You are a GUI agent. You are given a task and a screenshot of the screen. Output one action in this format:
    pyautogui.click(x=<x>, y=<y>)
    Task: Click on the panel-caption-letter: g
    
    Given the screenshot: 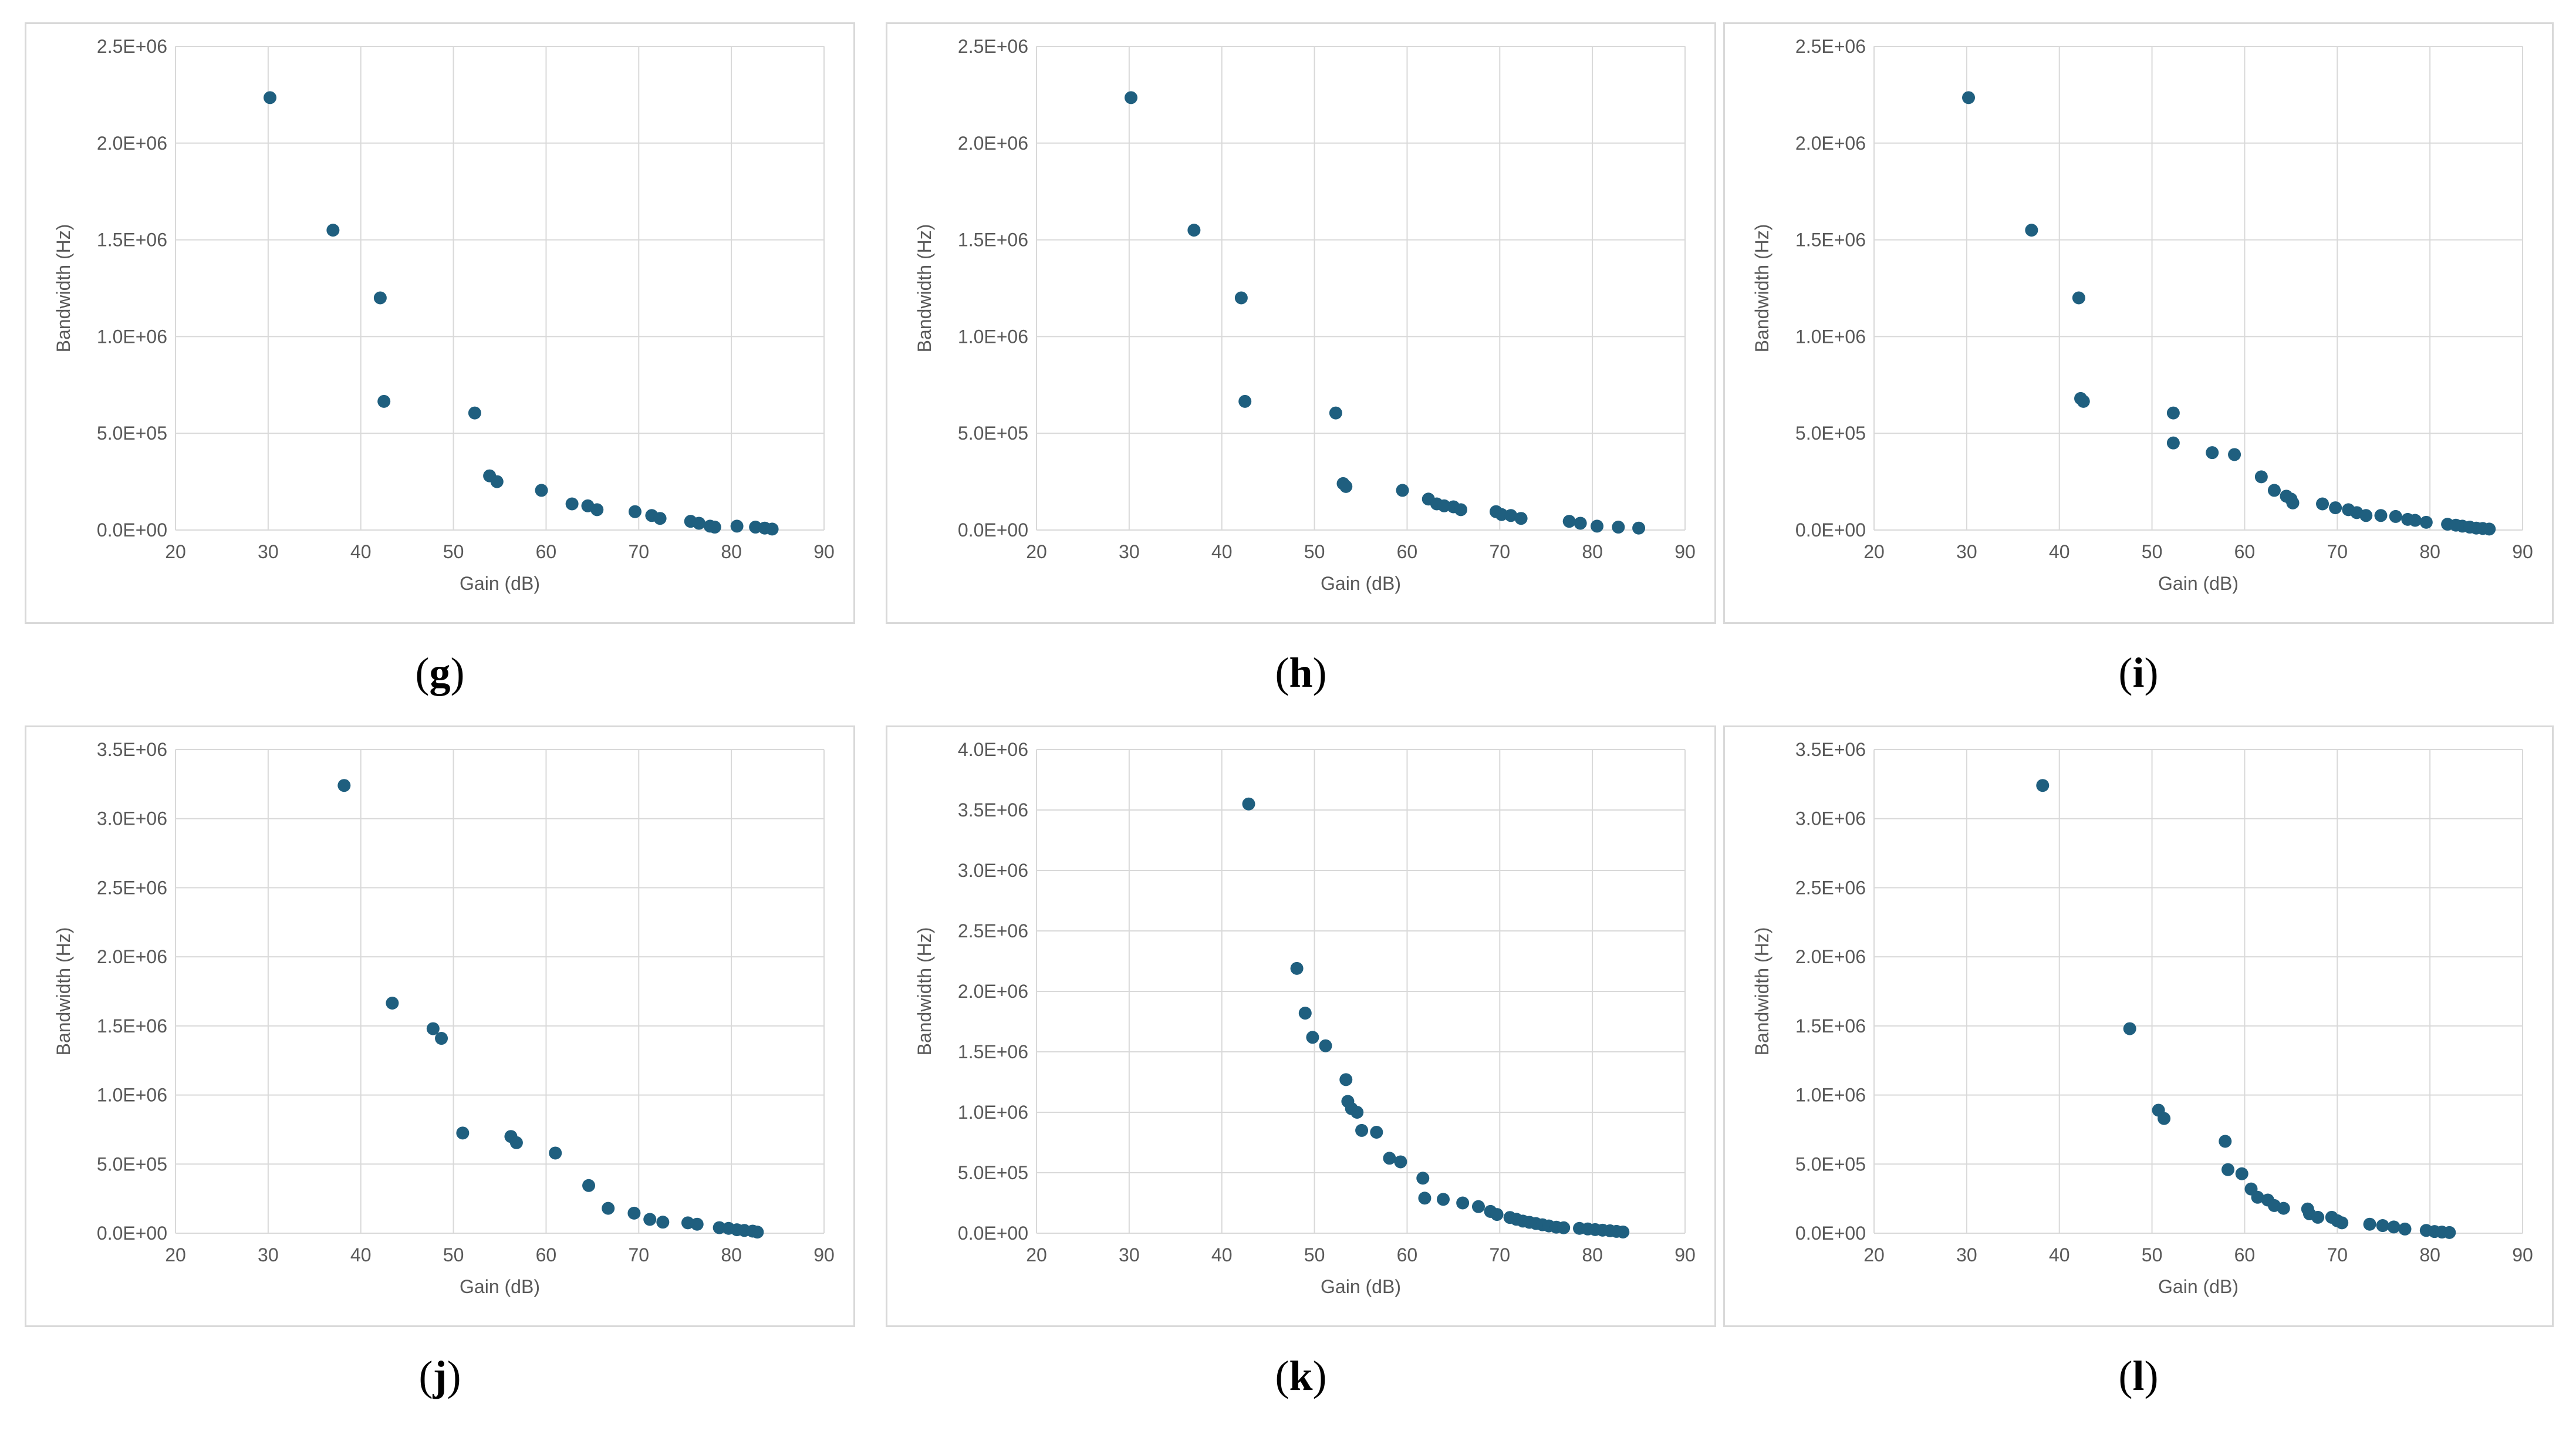 What is the action you would take?
    pyautogui.click(x=440, y=672)
    